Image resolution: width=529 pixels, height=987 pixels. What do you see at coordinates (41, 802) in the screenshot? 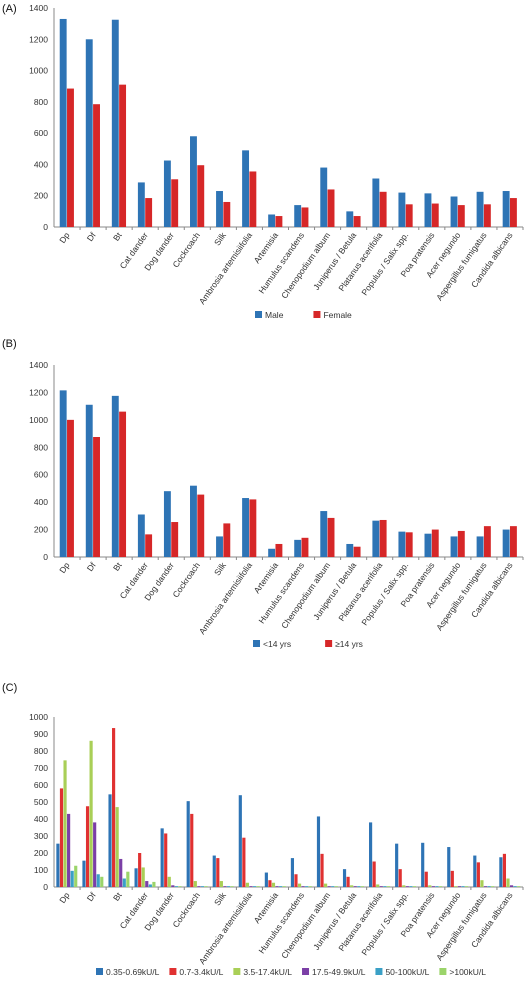
I see `y-tick-label: 500` at bounding box center [41, 802].